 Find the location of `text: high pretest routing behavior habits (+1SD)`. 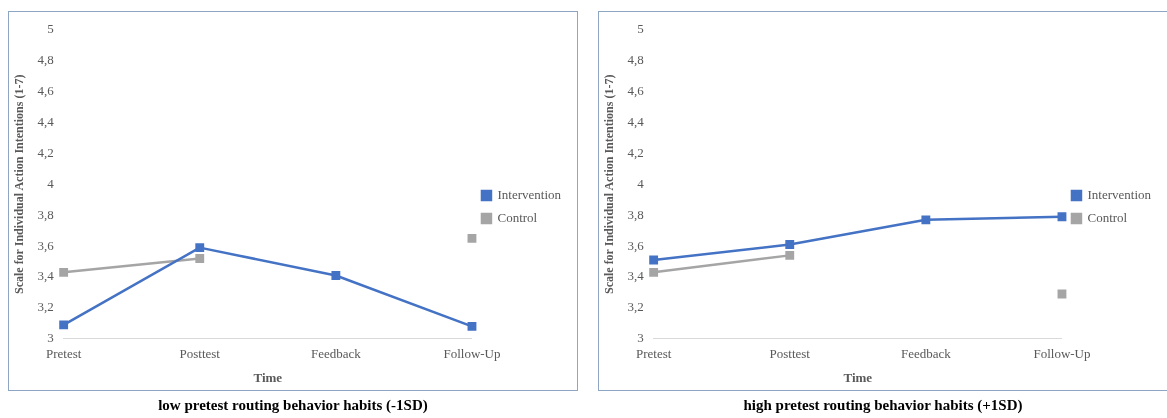

text: high pretest routing behavior habits (+1SD) is located at coordinates (883, 405).